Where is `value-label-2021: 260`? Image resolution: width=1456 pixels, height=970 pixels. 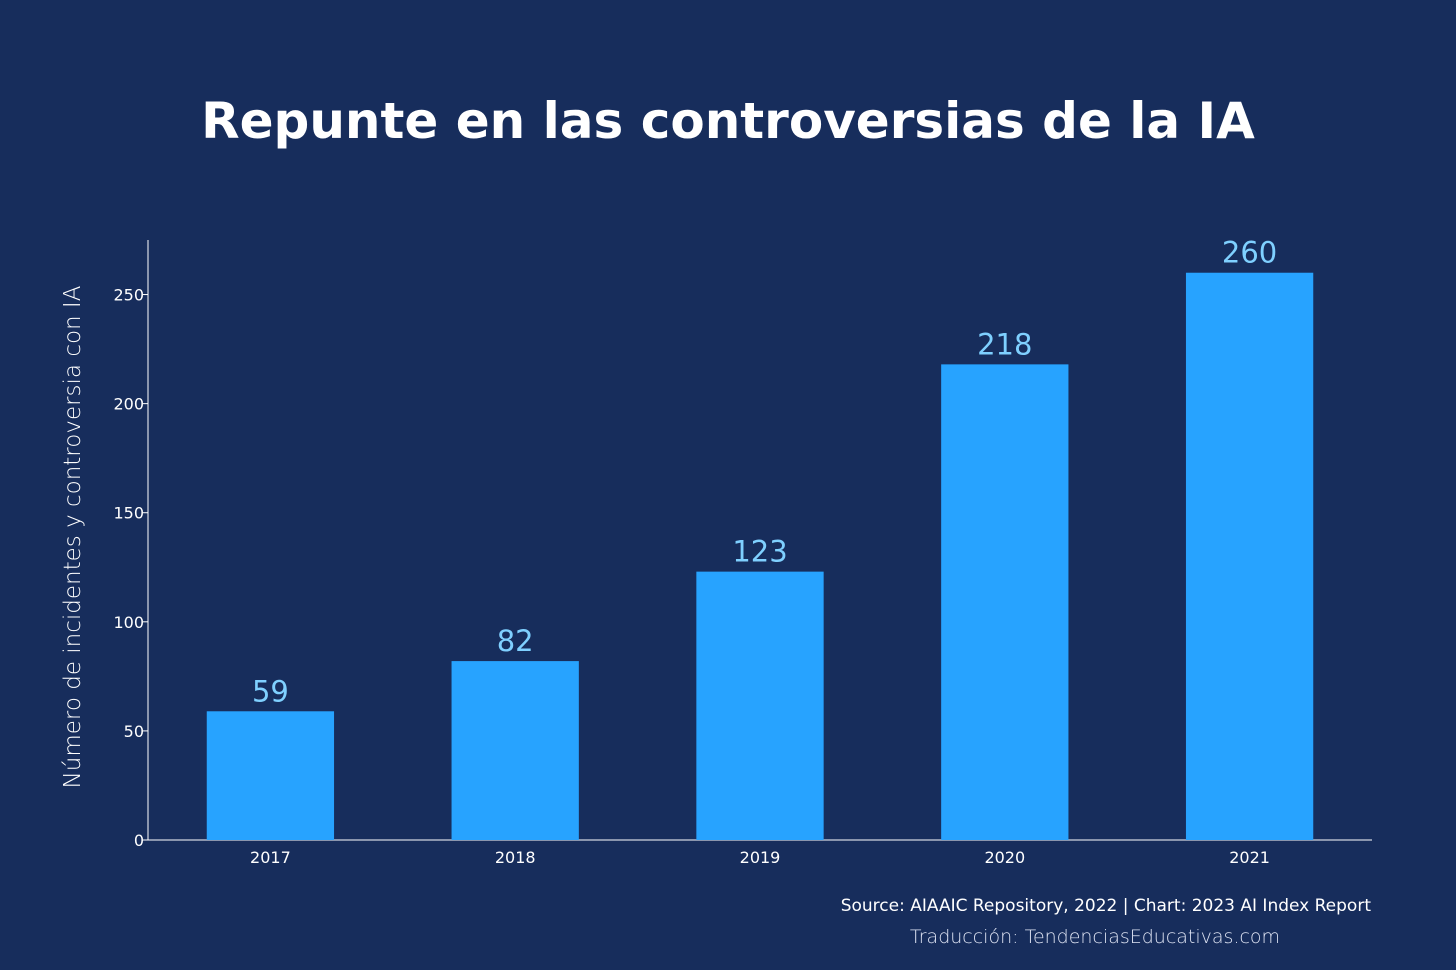
value-label-2021: 260 is located at coordinates (1249, 253).